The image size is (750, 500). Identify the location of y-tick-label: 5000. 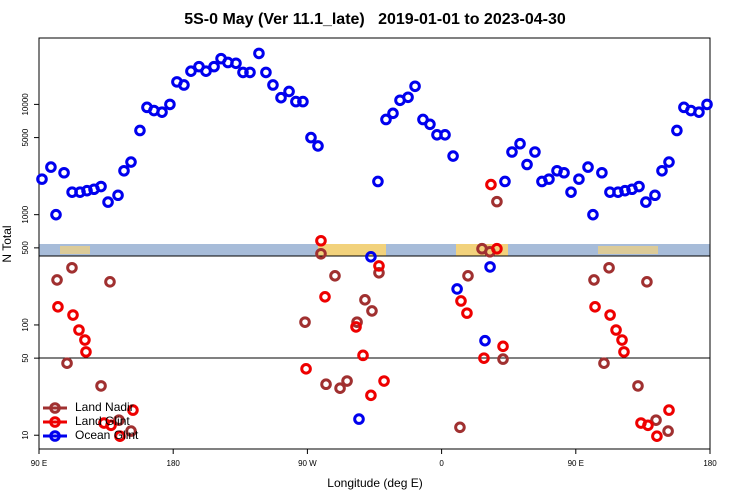
(25, 137).